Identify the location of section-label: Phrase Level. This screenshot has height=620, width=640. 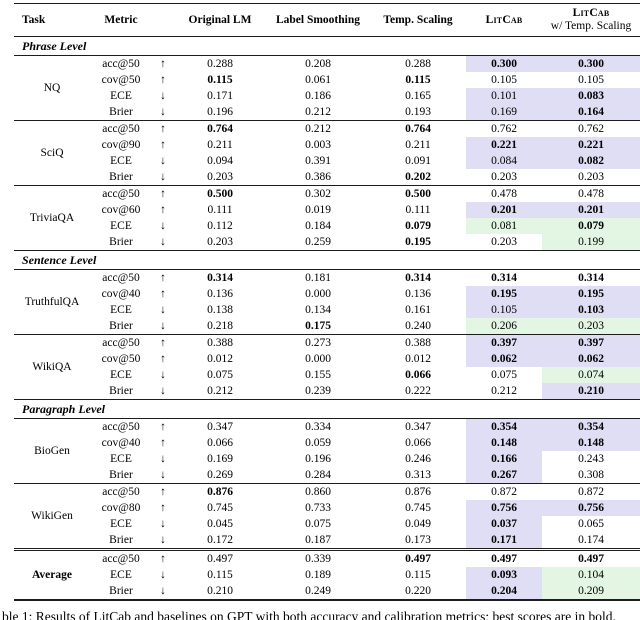
(327, 46).